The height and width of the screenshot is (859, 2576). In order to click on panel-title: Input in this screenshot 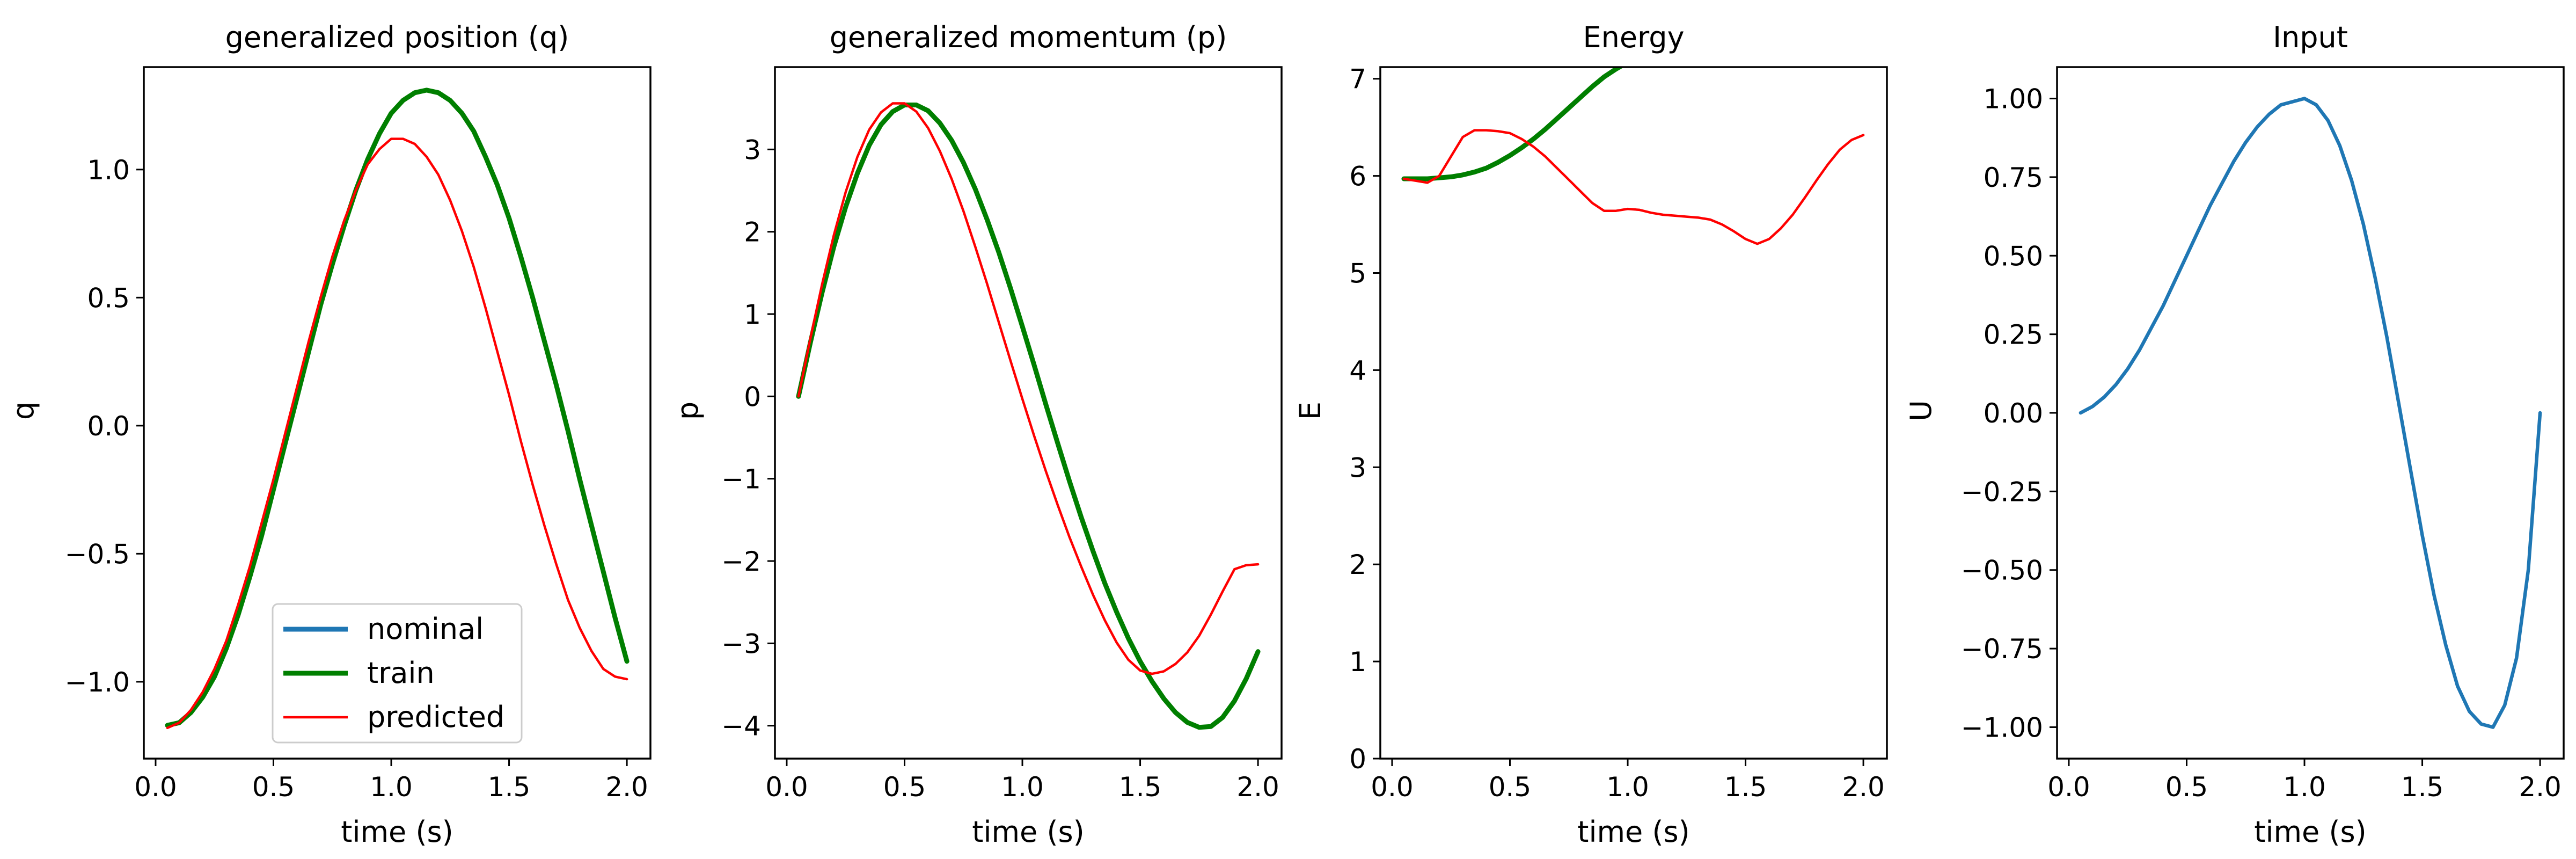, I will do `click(2310, 37)`.